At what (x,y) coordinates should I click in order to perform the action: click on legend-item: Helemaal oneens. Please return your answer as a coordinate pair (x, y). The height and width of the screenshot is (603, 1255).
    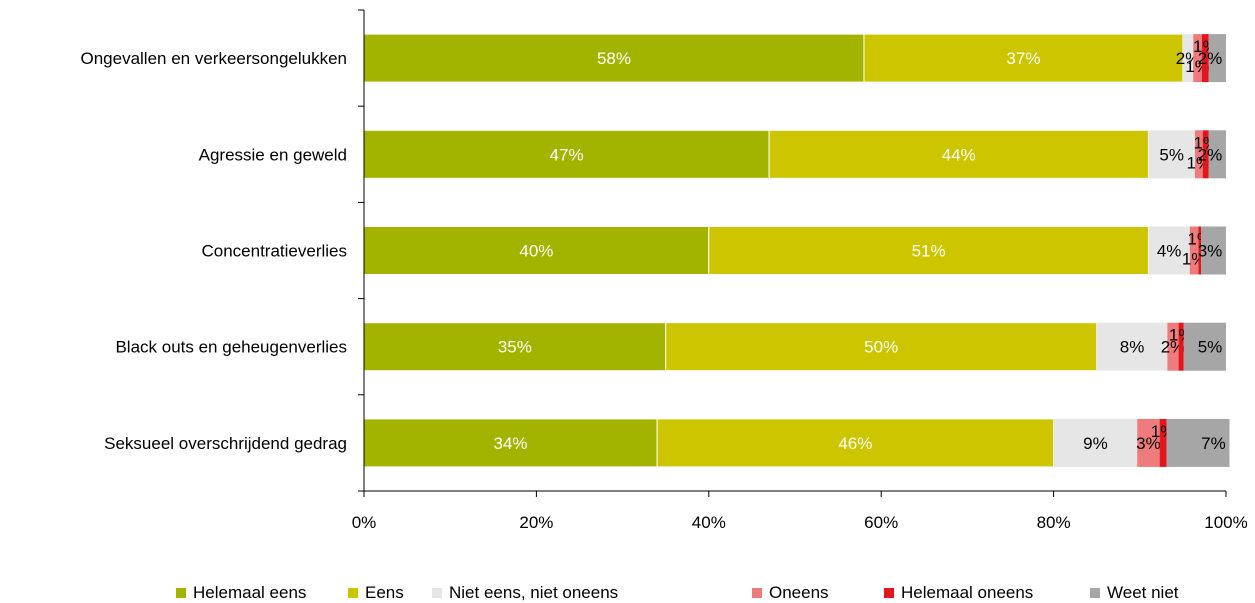
    Looking at the image, I should click on (958, 592).